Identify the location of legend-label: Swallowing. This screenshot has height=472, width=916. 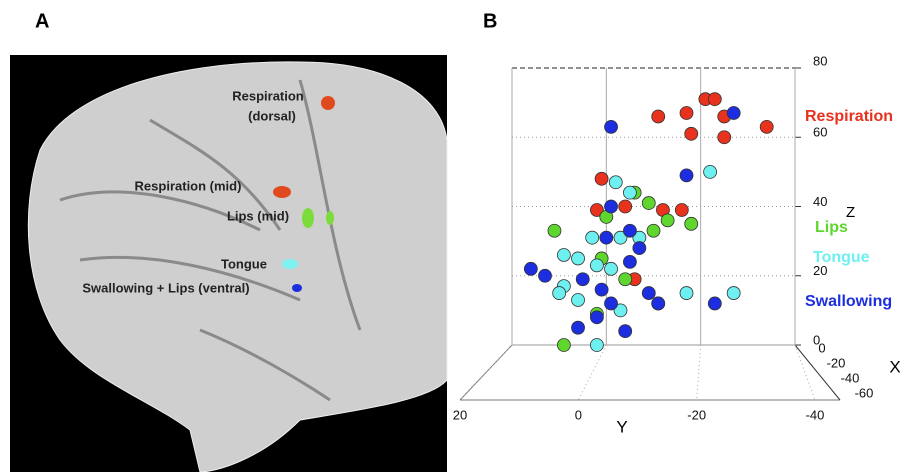
(848, 301).